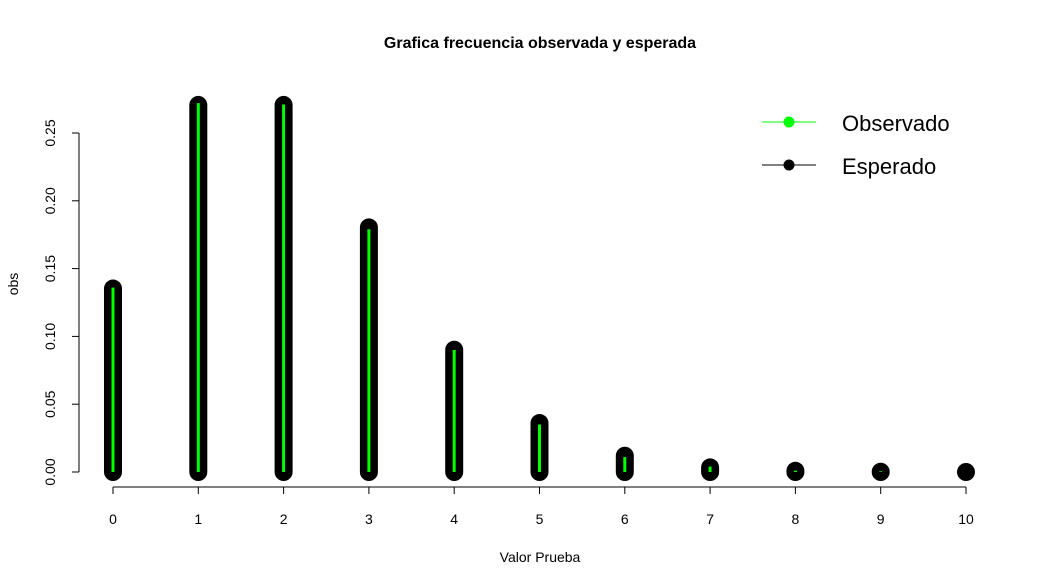 The height and width of the screenshot is (586, 1041). Describe the element at coordinates (50, 336) in the screenshot. I see `y-tick-label: 0.10` at that location.